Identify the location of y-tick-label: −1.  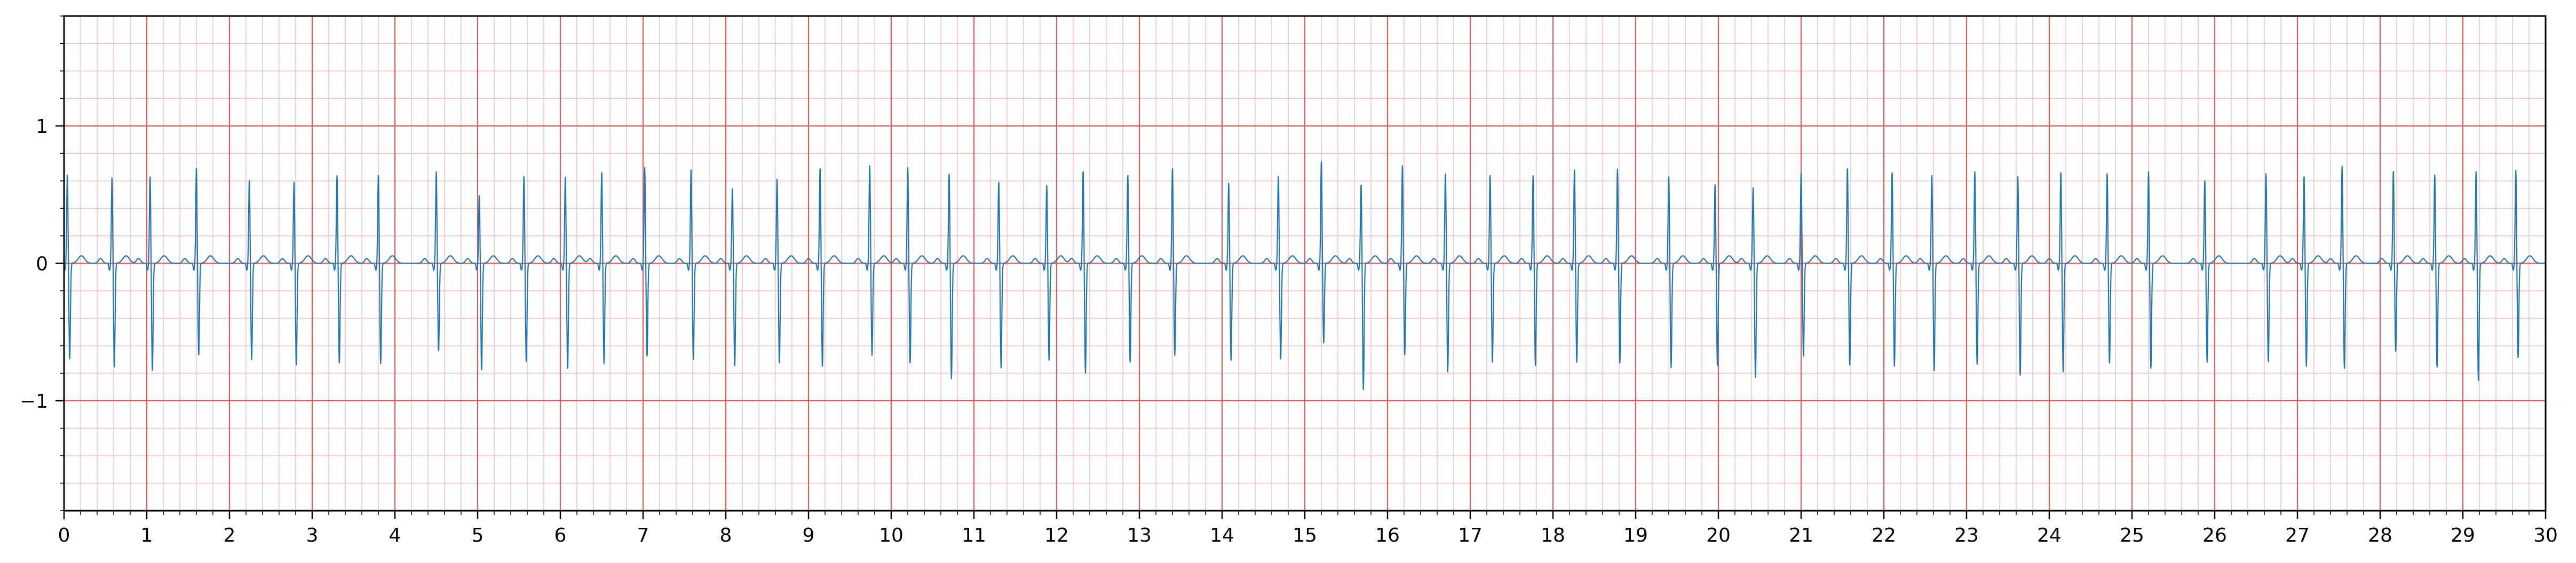
(34, 402).